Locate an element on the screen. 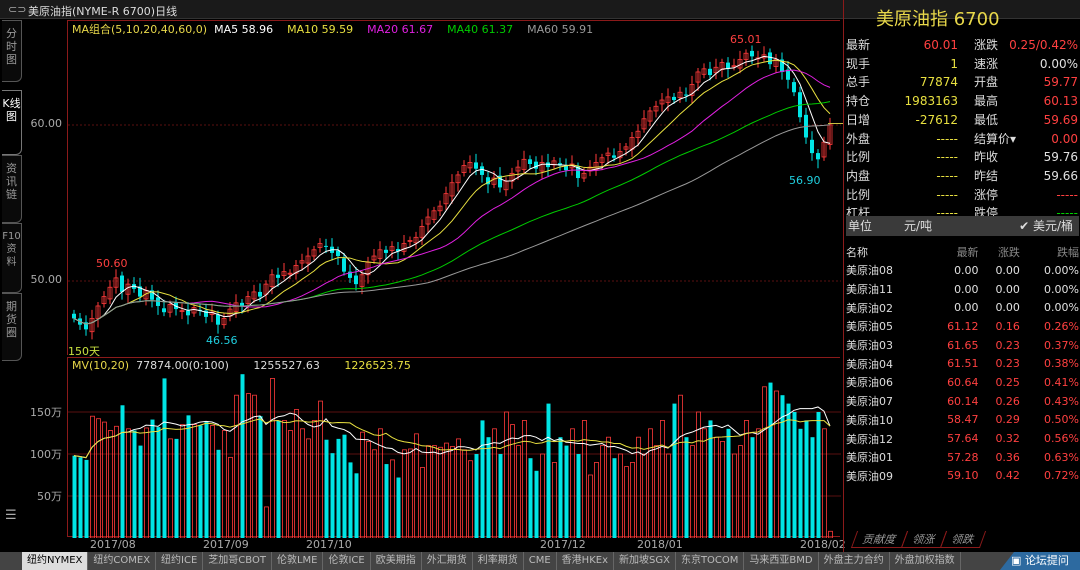 The width and height of the screenshot is (1080, 570). unit-yuan-ton: 元/吨 is located at coordinates (918, 226).